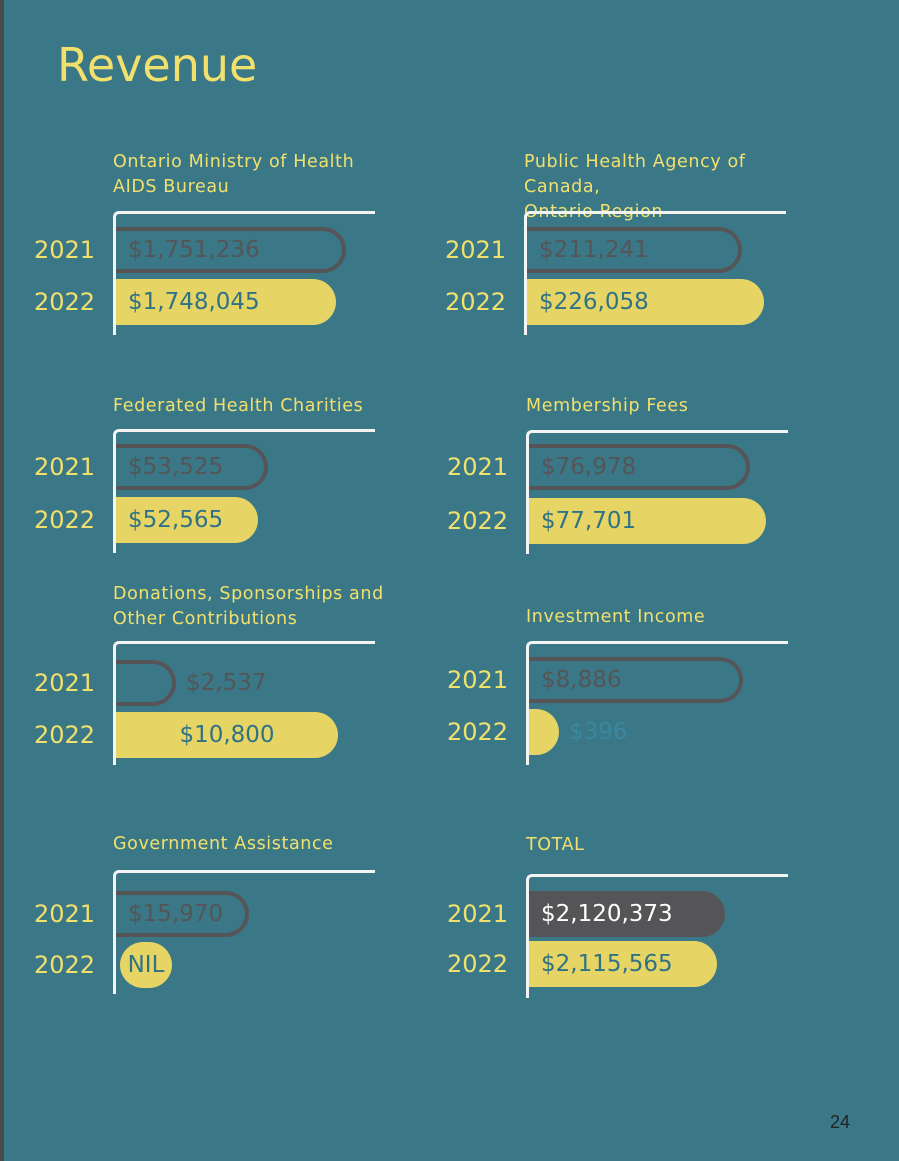 Image resolution: width=899 pixels, height=1161 pixels. Describe the element at coordinates (157, 65) in the screenshot. I see `page-title: Revenue` at that location.